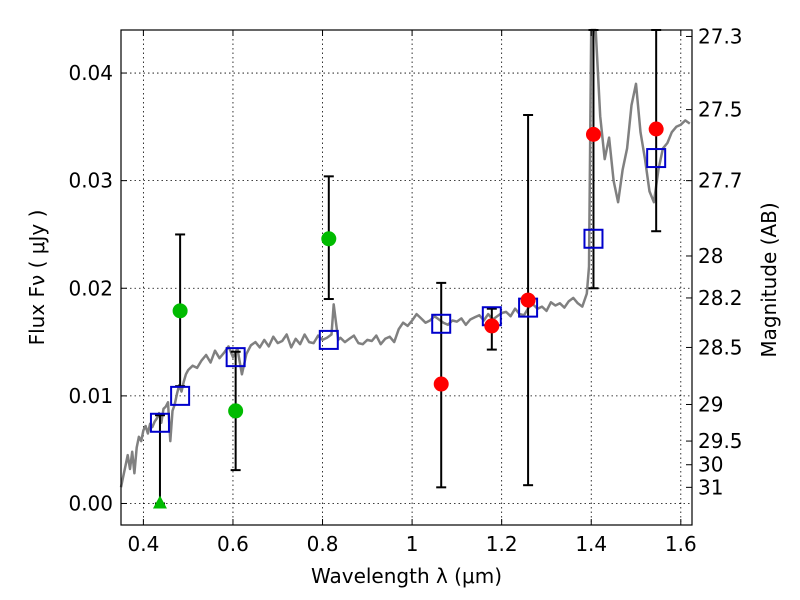  What do you see at coordinates (233, 544) in the screenshot?
I see `x-tick-label: 0.6` at bounding box center [233, 544].